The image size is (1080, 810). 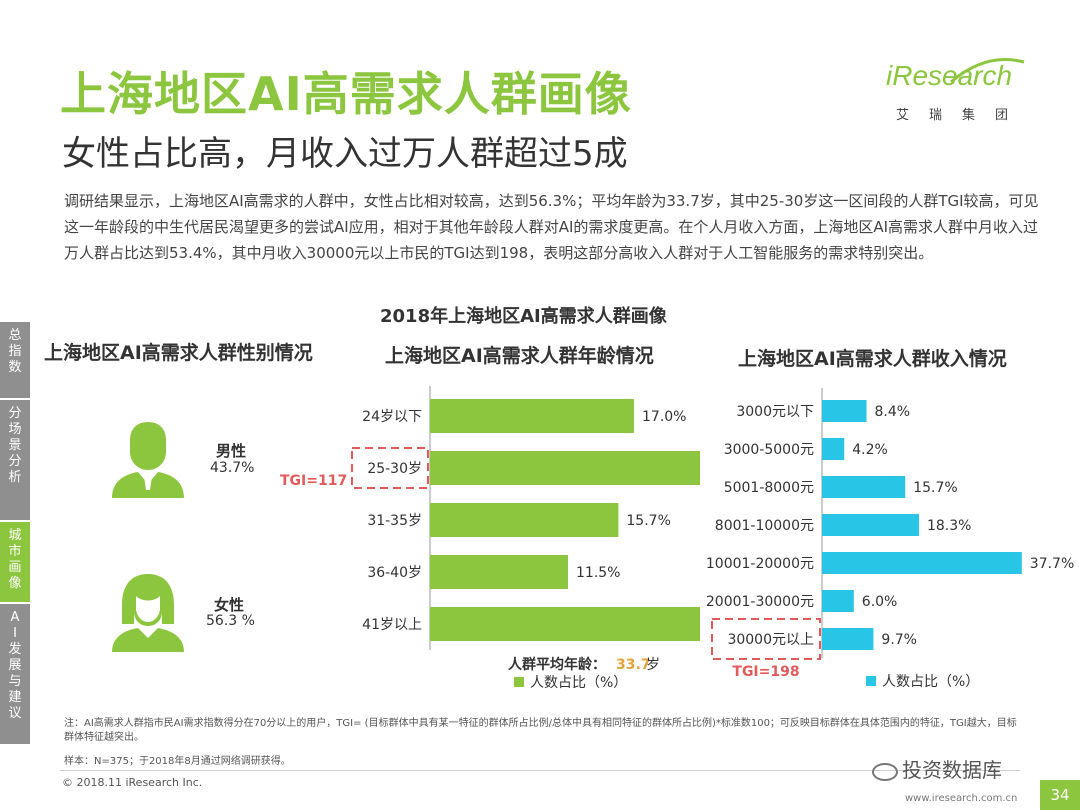 What do you see at coordinates (394, 469) in the screenshot?
I see `category-label: 25-30岁` at bounding box center [394, 469].